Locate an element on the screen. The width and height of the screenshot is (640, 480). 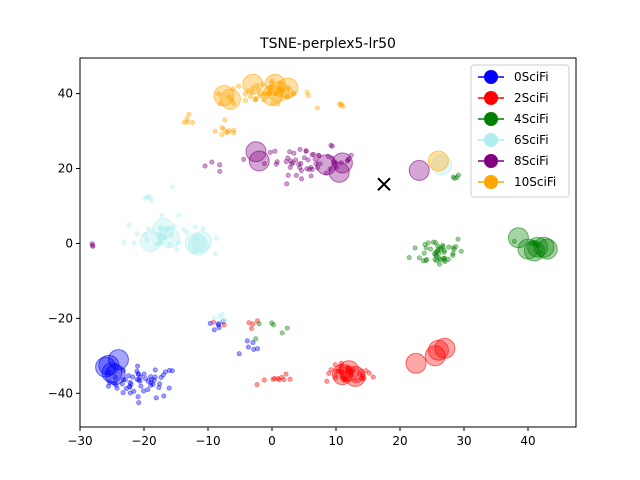
chart-title: TSNE-perplex5-lr50 is located at coordinates (327, 44).